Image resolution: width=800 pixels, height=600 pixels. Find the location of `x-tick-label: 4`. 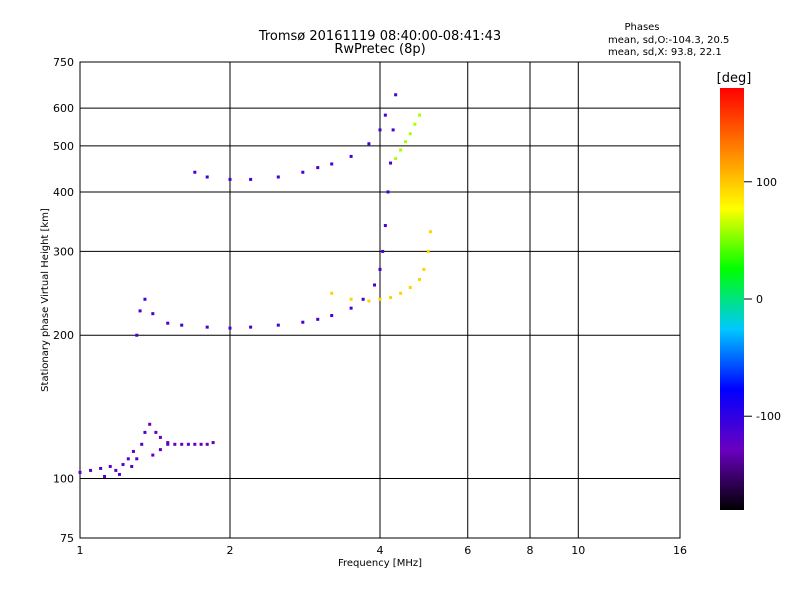

x-tick-label: 4 is located at coordinates (380, 550).